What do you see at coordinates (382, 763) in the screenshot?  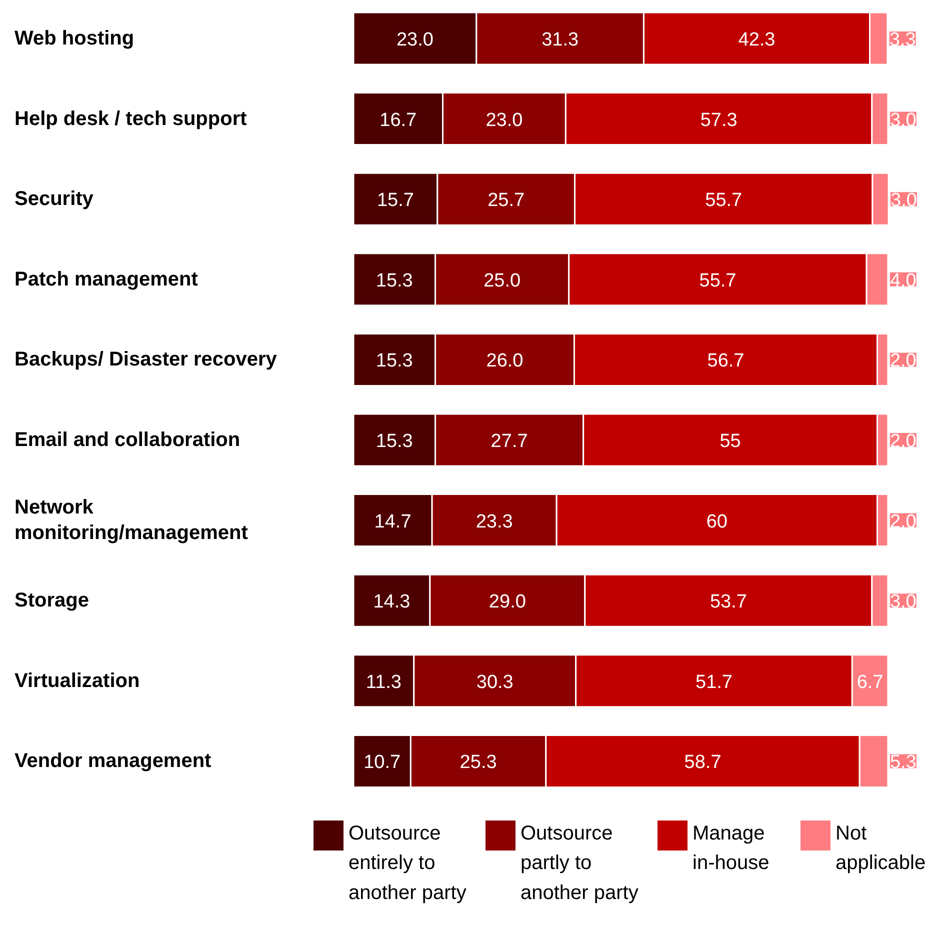 I see `data-label: 10.7` at bounding box center [382, 763].